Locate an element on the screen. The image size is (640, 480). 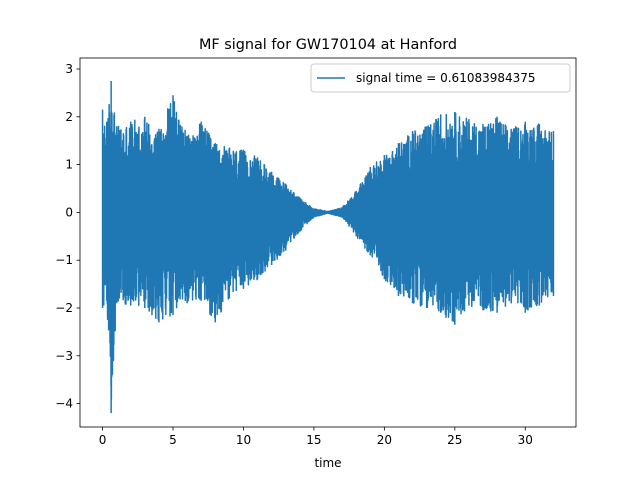
y-axis-ticks: −4 −3 −2 −1 0 1 2 3 is located at coordinates (67, 236).